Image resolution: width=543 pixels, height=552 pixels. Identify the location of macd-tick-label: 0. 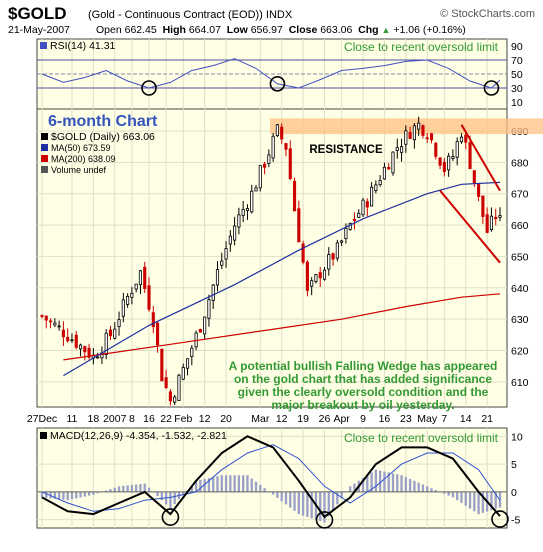
(514, 493).